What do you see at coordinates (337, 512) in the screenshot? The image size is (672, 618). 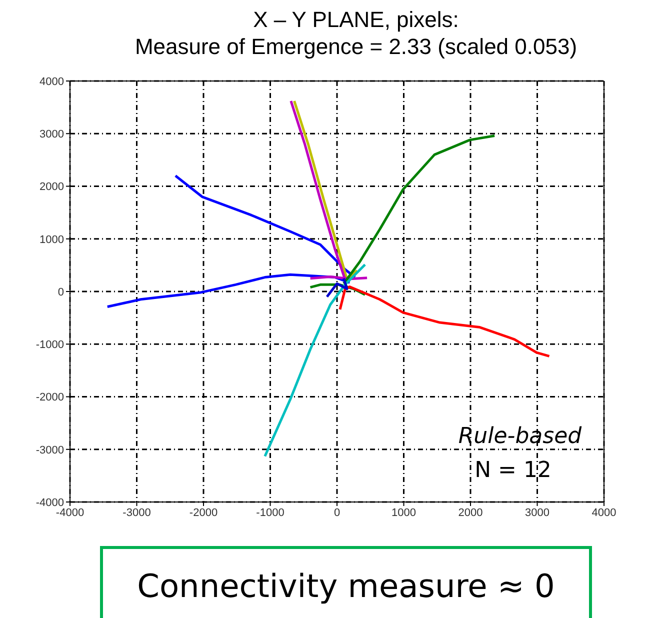 I see `x-tick-label: 0` at bounding box center [337, 512].